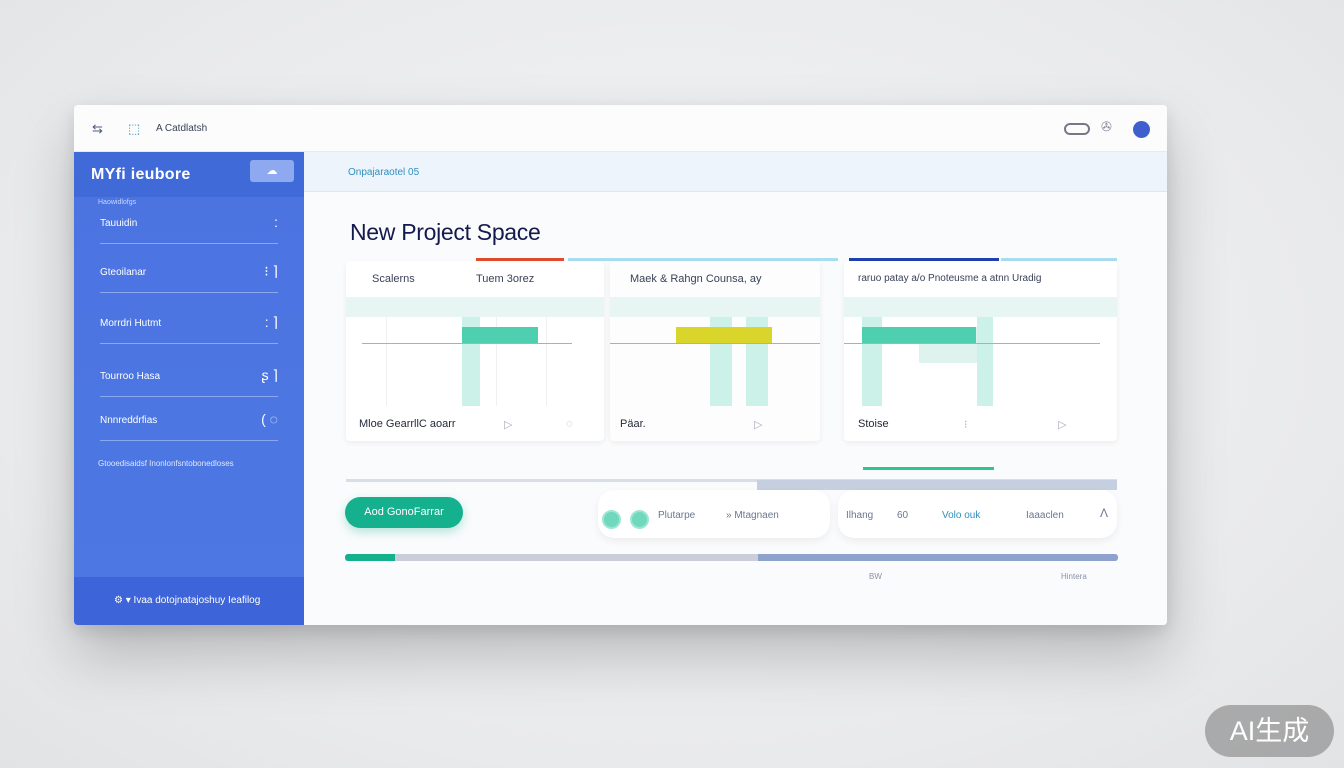 Image resolution: width=1344 pixels, height=768 pixels. Describe the element at coordinates (1106, 126) in the screenshot. I see `bird-icon: ✇` at that location.